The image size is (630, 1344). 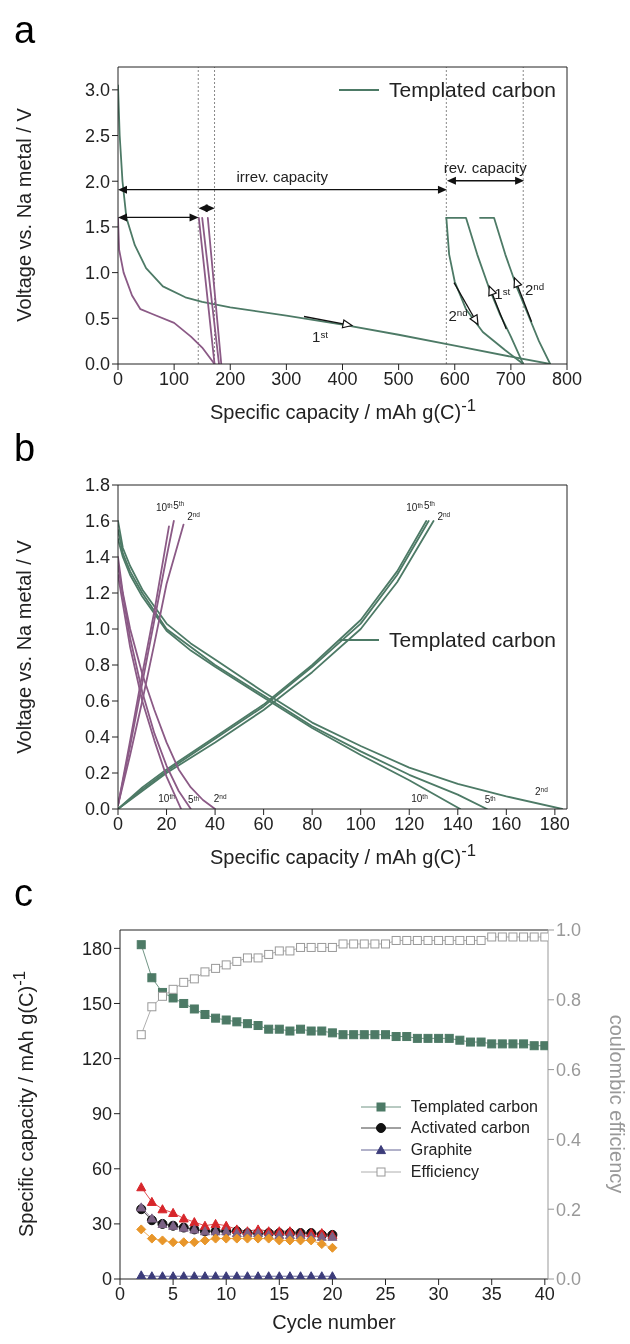 I want to click on y-tick-label: 120, so click(x=96, y=1058).